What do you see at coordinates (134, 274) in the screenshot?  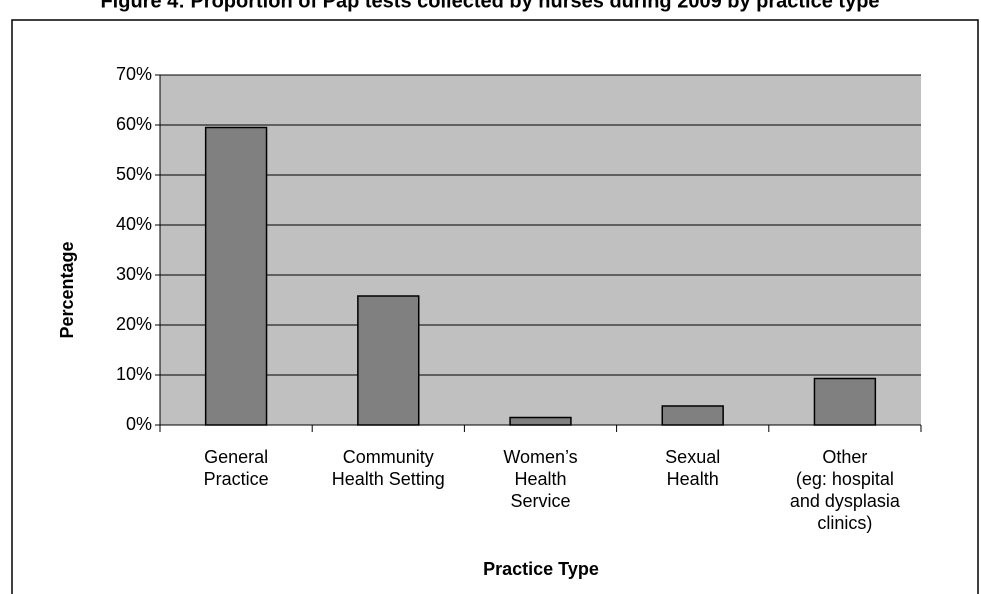 I see `y-tick-label: 30%` at bounding box center [134, 274].